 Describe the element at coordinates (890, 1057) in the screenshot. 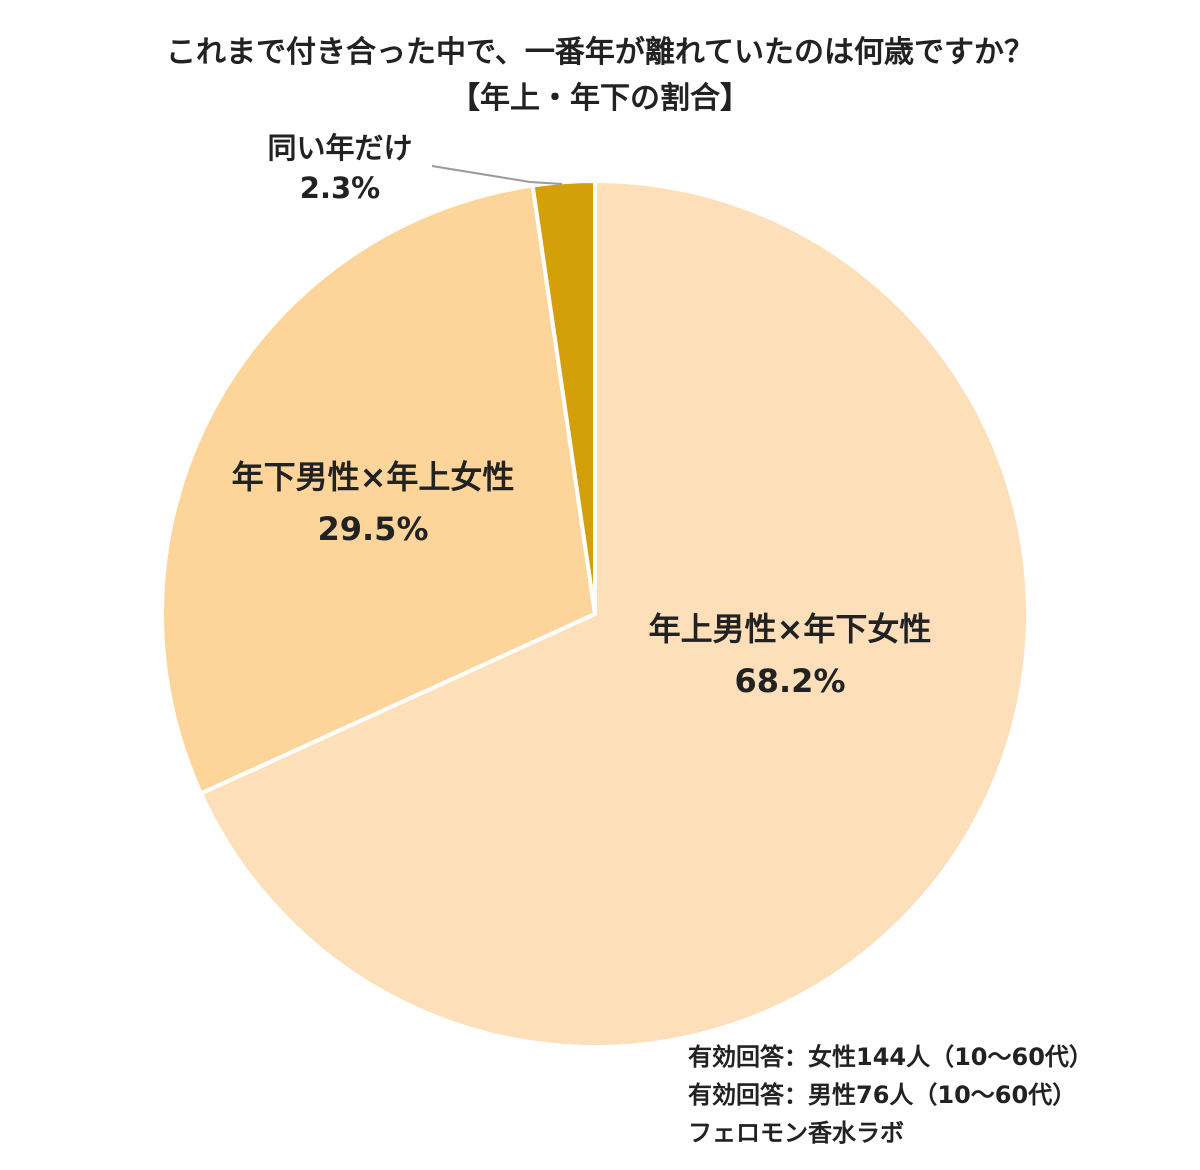

I see `footer-respondents-female: 有効回答：女性144人（10～60代）` at that location.